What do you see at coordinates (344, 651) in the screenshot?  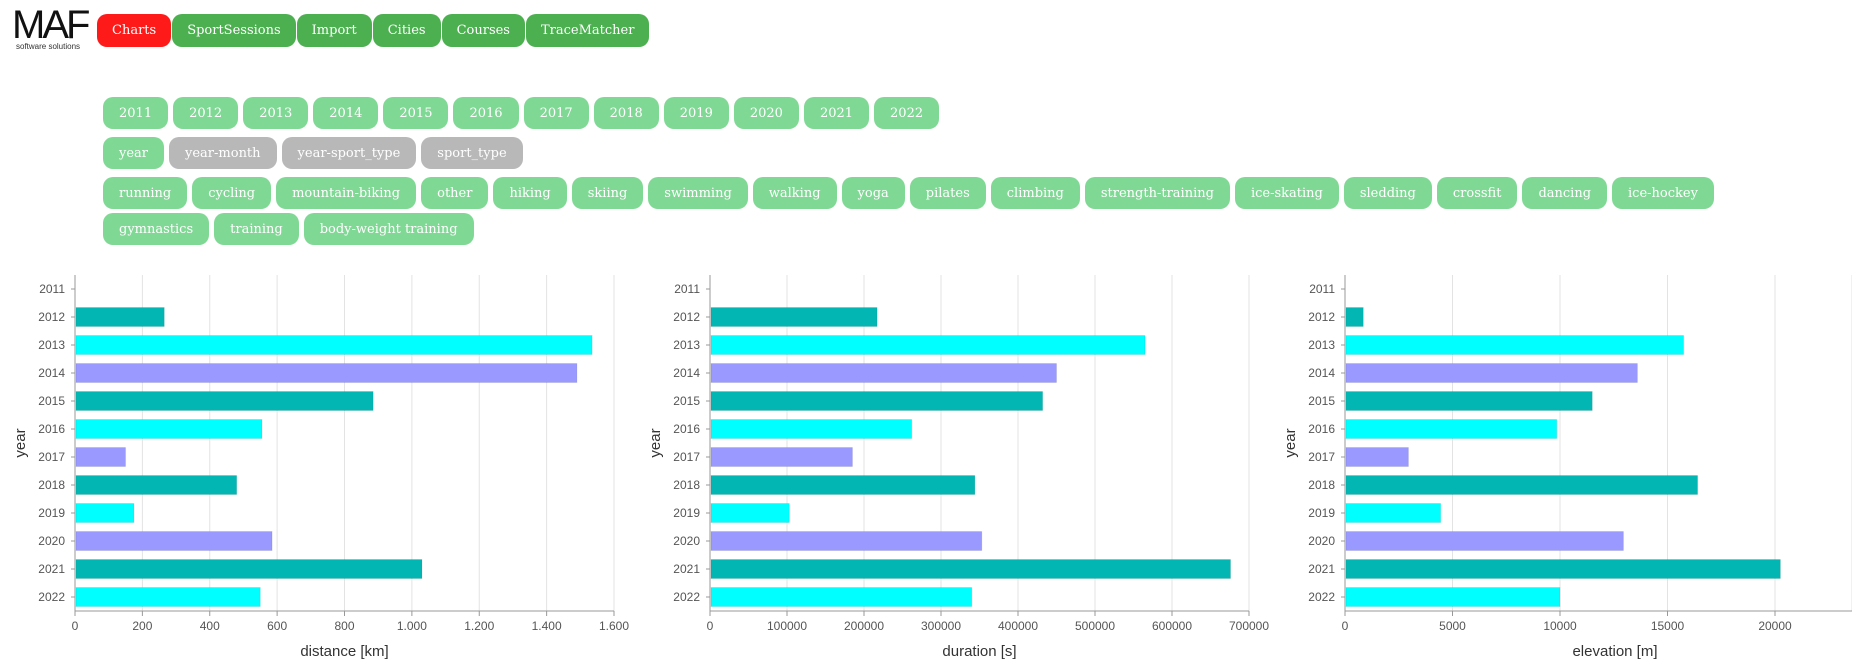 I see `x-axis-title: distance [km]` at bounding box center [344, 651].